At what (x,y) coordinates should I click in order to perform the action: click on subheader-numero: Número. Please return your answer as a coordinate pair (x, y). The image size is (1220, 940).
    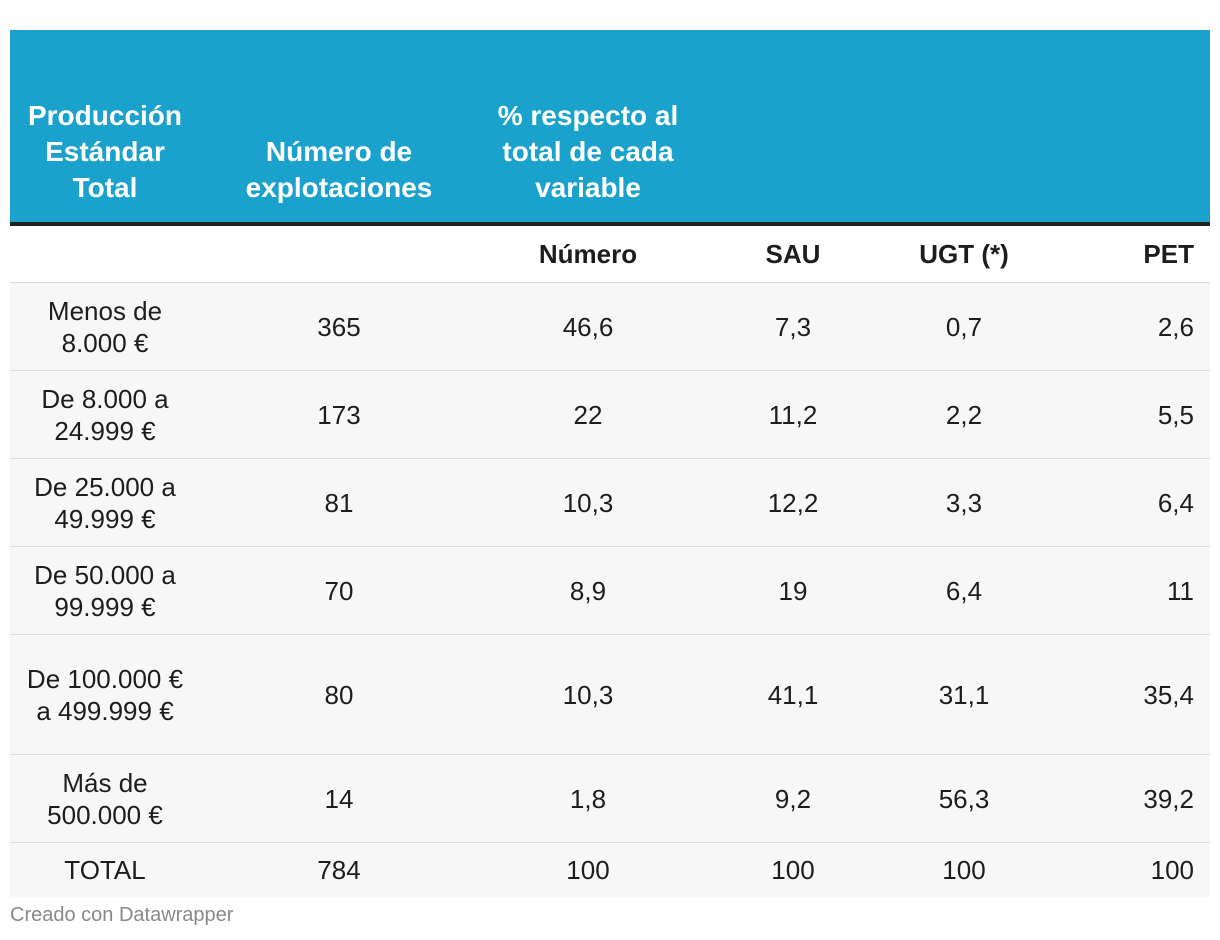
    Looking at the image, I should click on (588, 253).